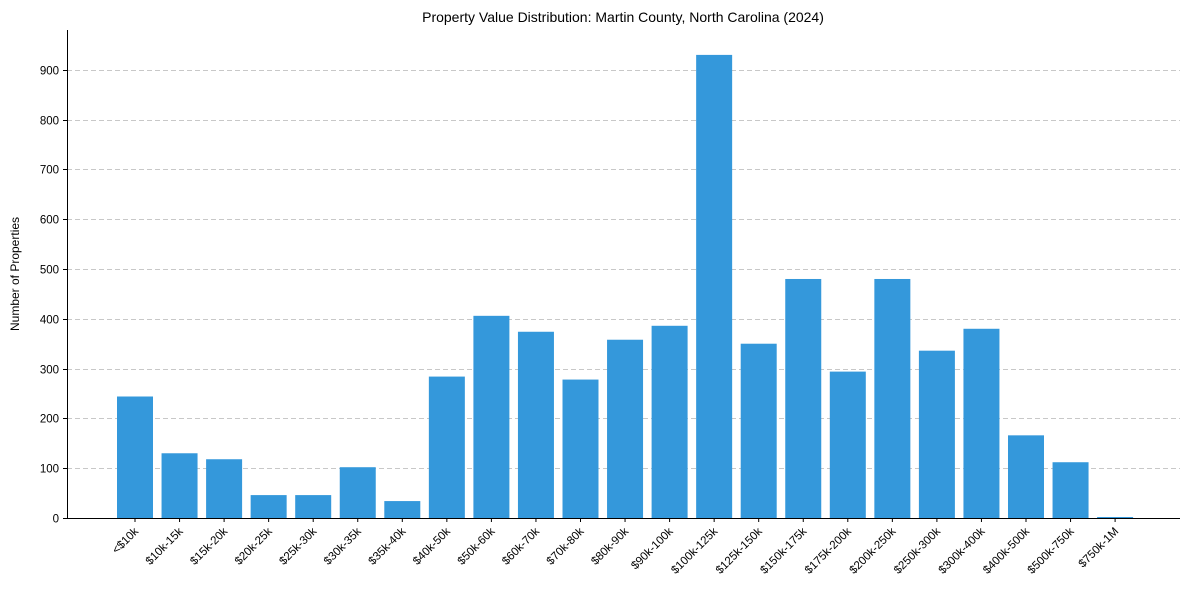 This screenshot has width=1189, height=590. I want to click on y-axis-label: Number of Properties, so click(15, 274).